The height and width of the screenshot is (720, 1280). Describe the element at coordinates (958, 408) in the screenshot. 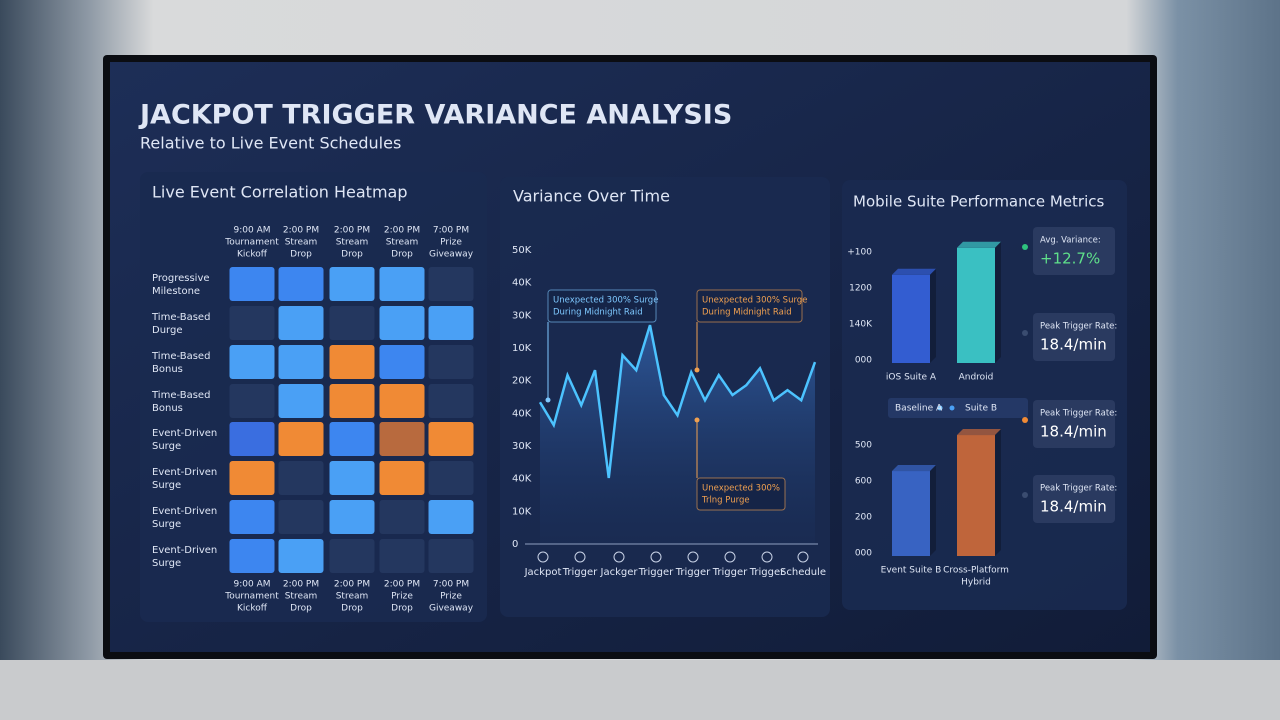

I see `legend-box` at that location.